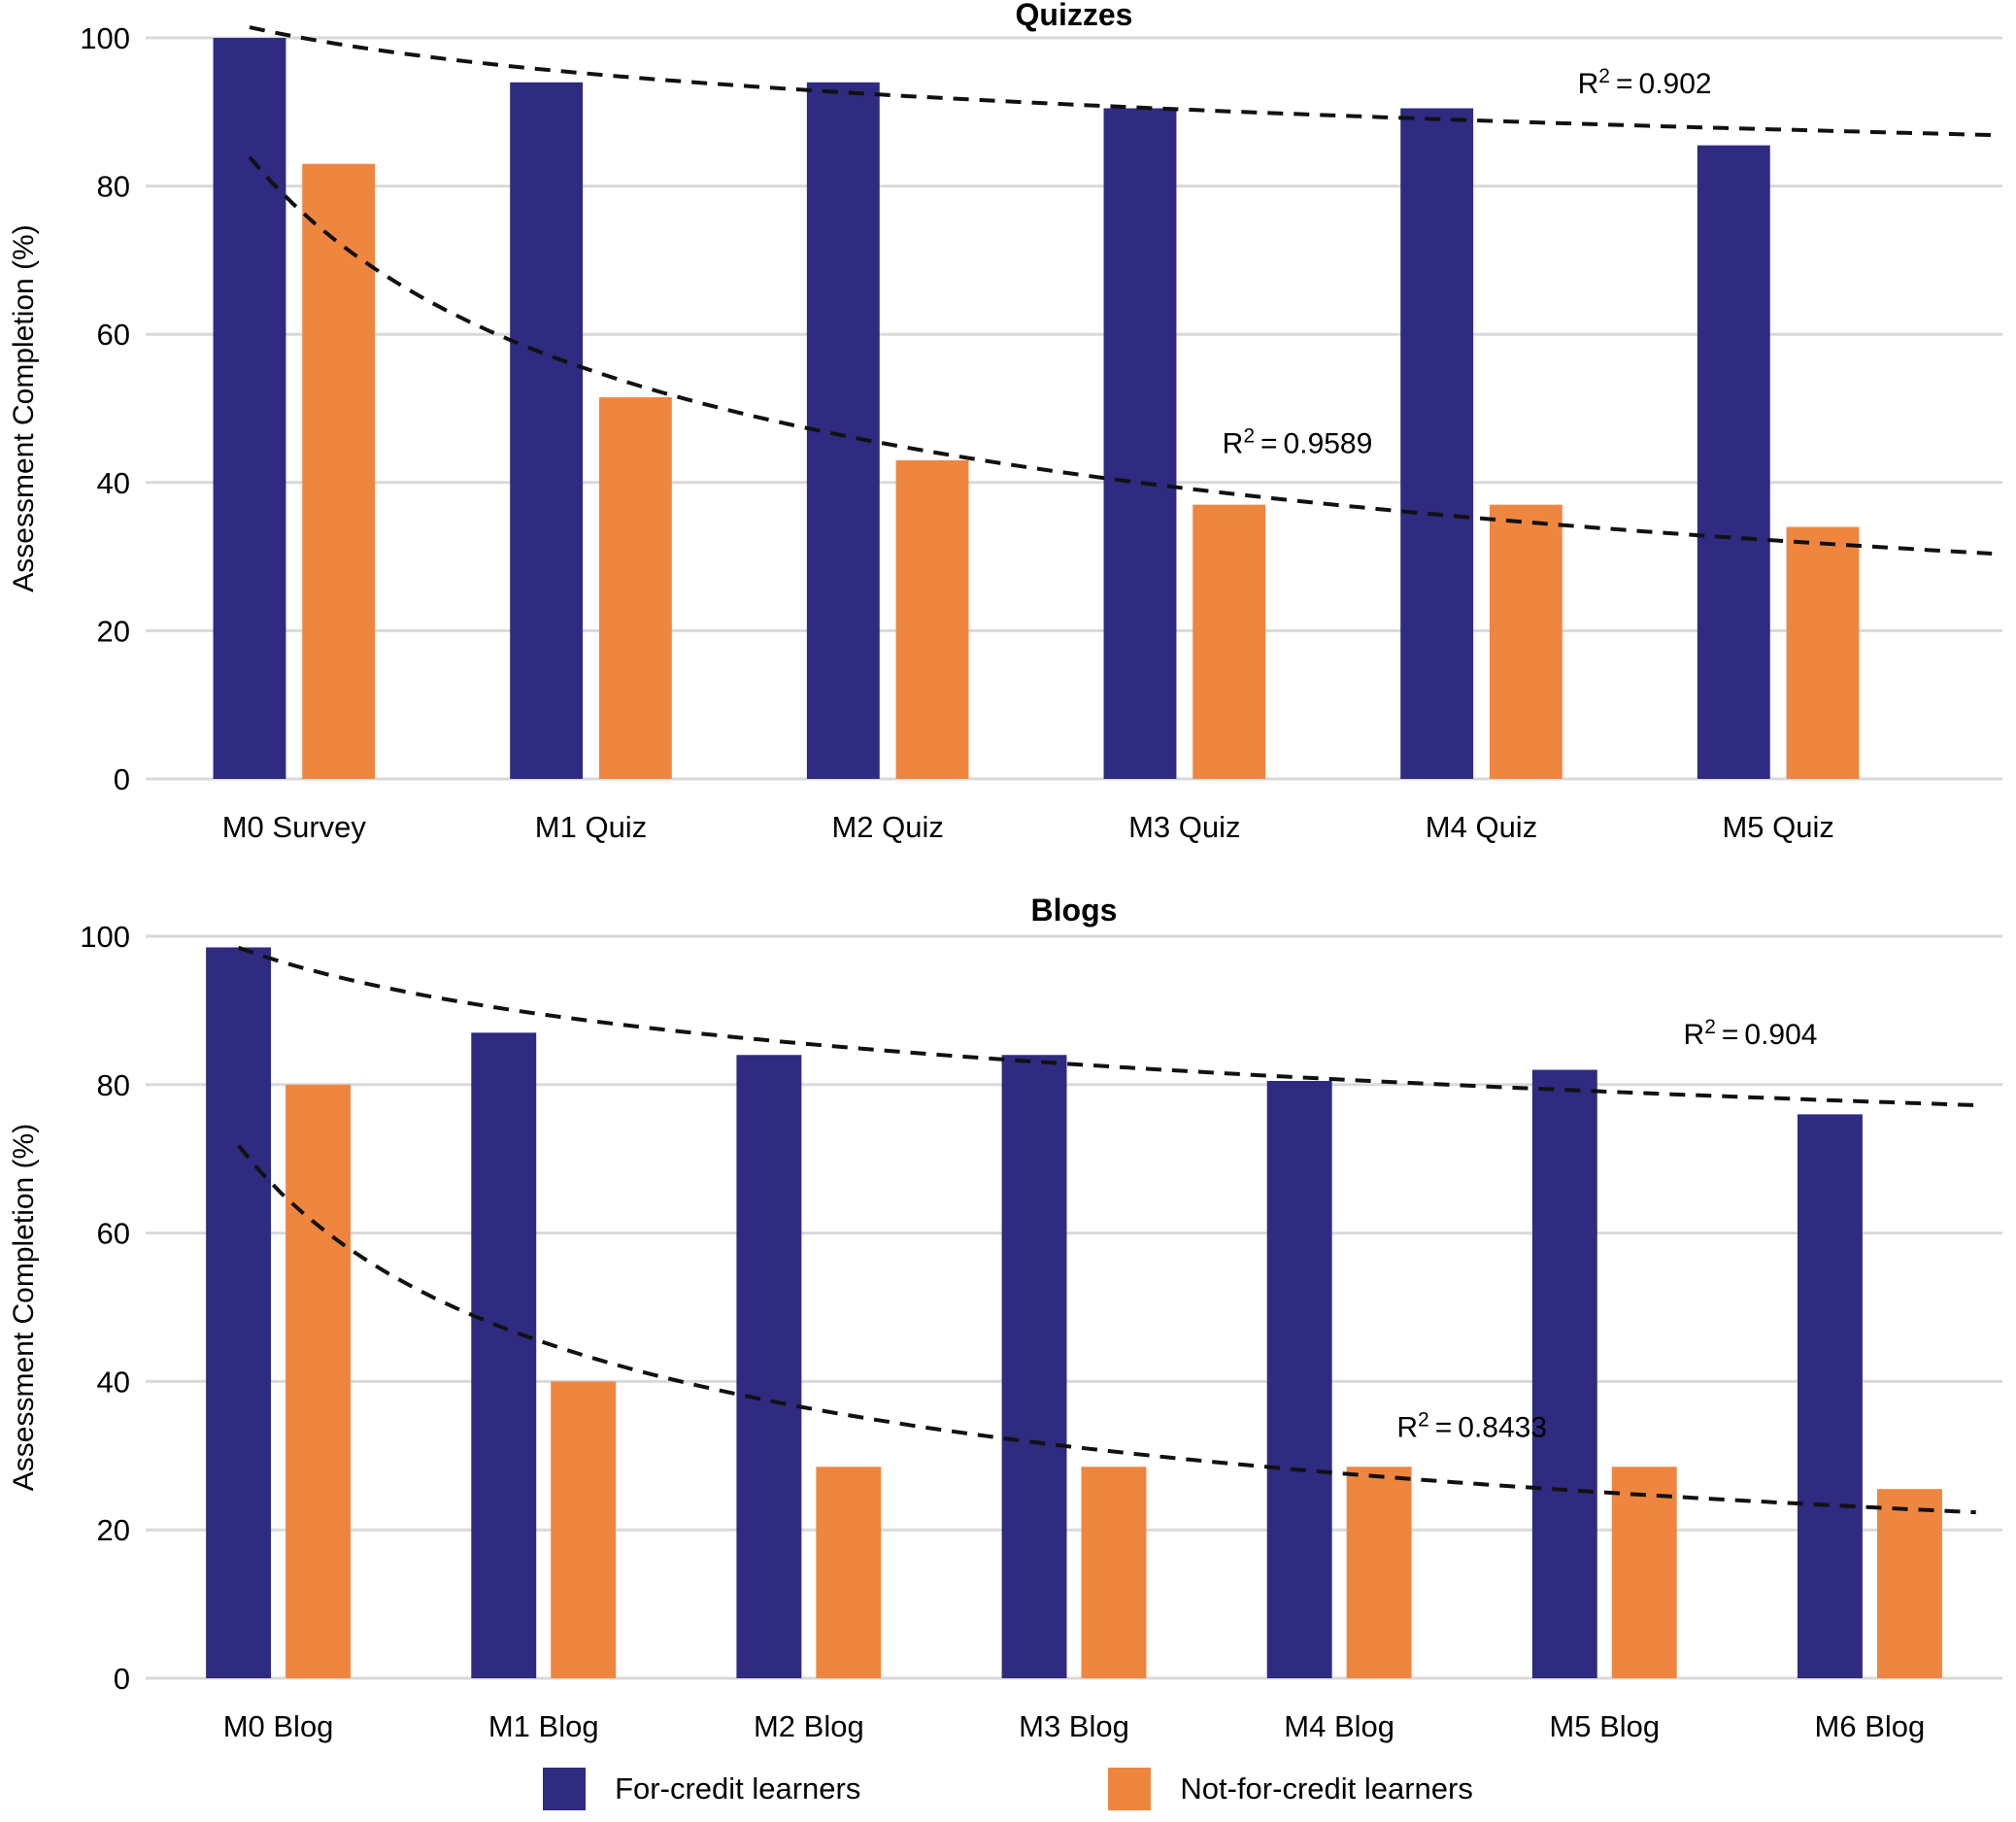  Describe the element at coordinates (887, 827) in the screenshot. I see `x-tick-label: M2 Quiz` at that location.